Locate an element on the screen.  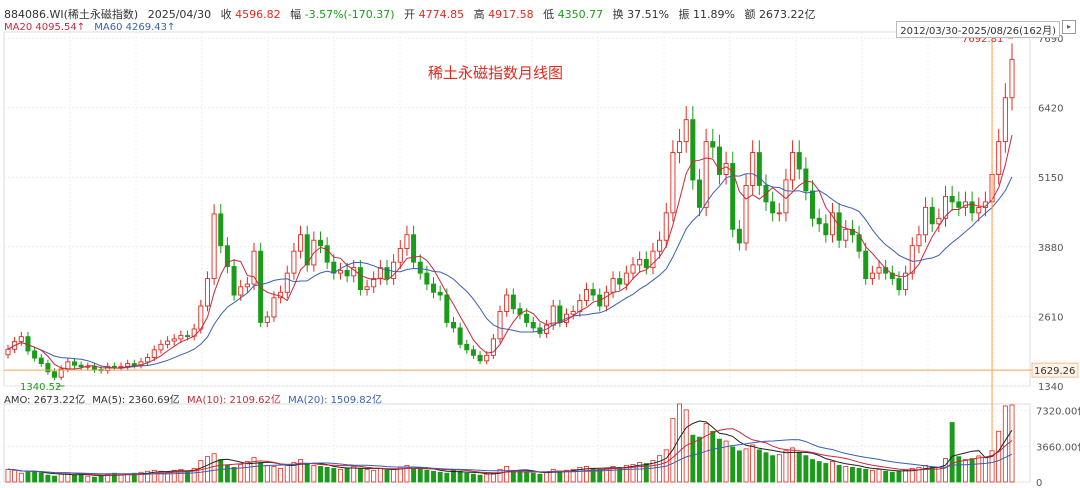
open-label: 开 is located at coordinates (410, 14).